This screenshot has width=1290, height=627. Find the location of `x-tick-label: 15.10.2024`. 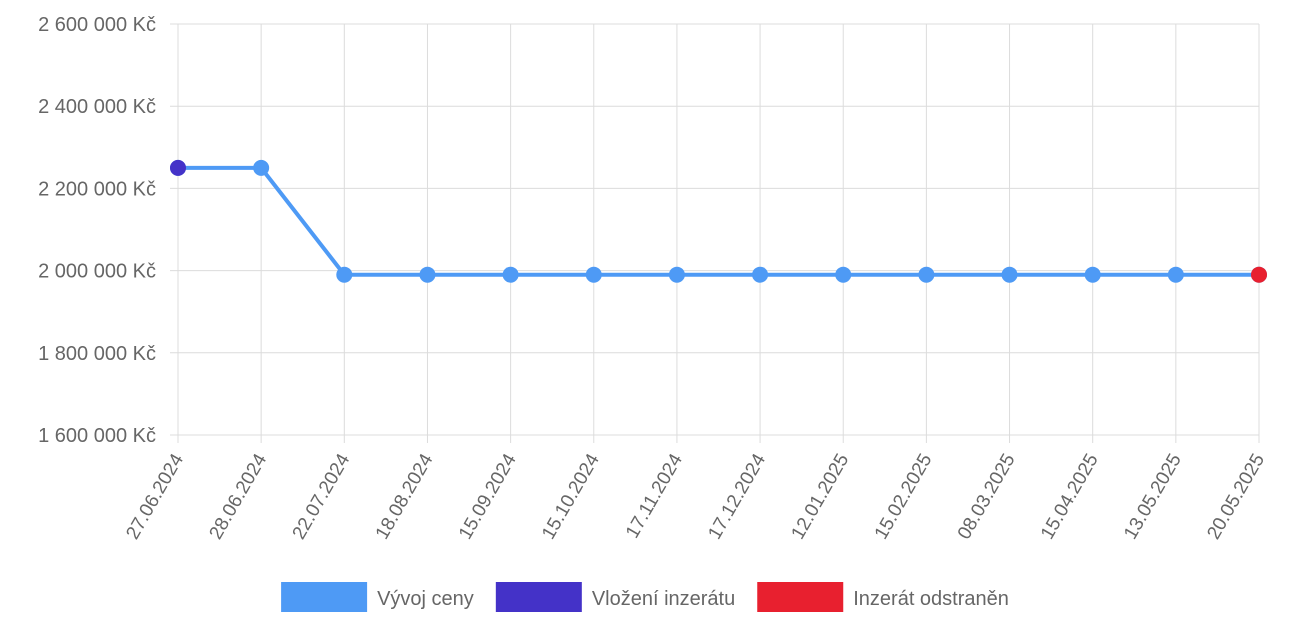

x-tick-label: 15.10.2024 is located at coordinates (571, 496).